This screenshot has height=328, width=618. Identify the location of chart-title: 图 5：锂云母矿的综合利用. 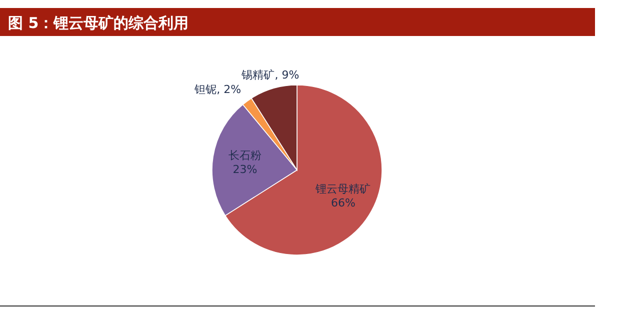
(98, 23).